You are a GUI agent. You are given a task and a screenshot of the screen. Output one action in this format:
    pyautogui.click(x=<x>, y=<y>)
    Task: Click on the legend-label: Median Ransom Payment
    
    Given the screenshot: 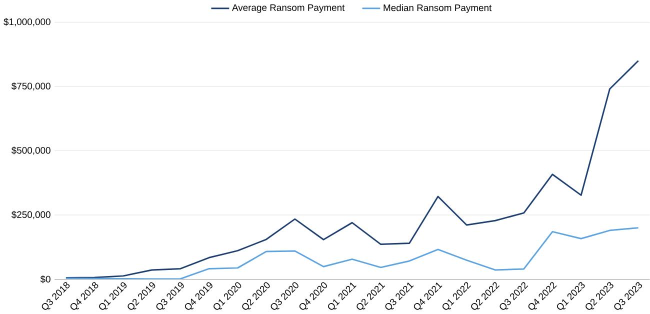 What is the action you would take?
    pyautogui.click(x=438, y=8)
    